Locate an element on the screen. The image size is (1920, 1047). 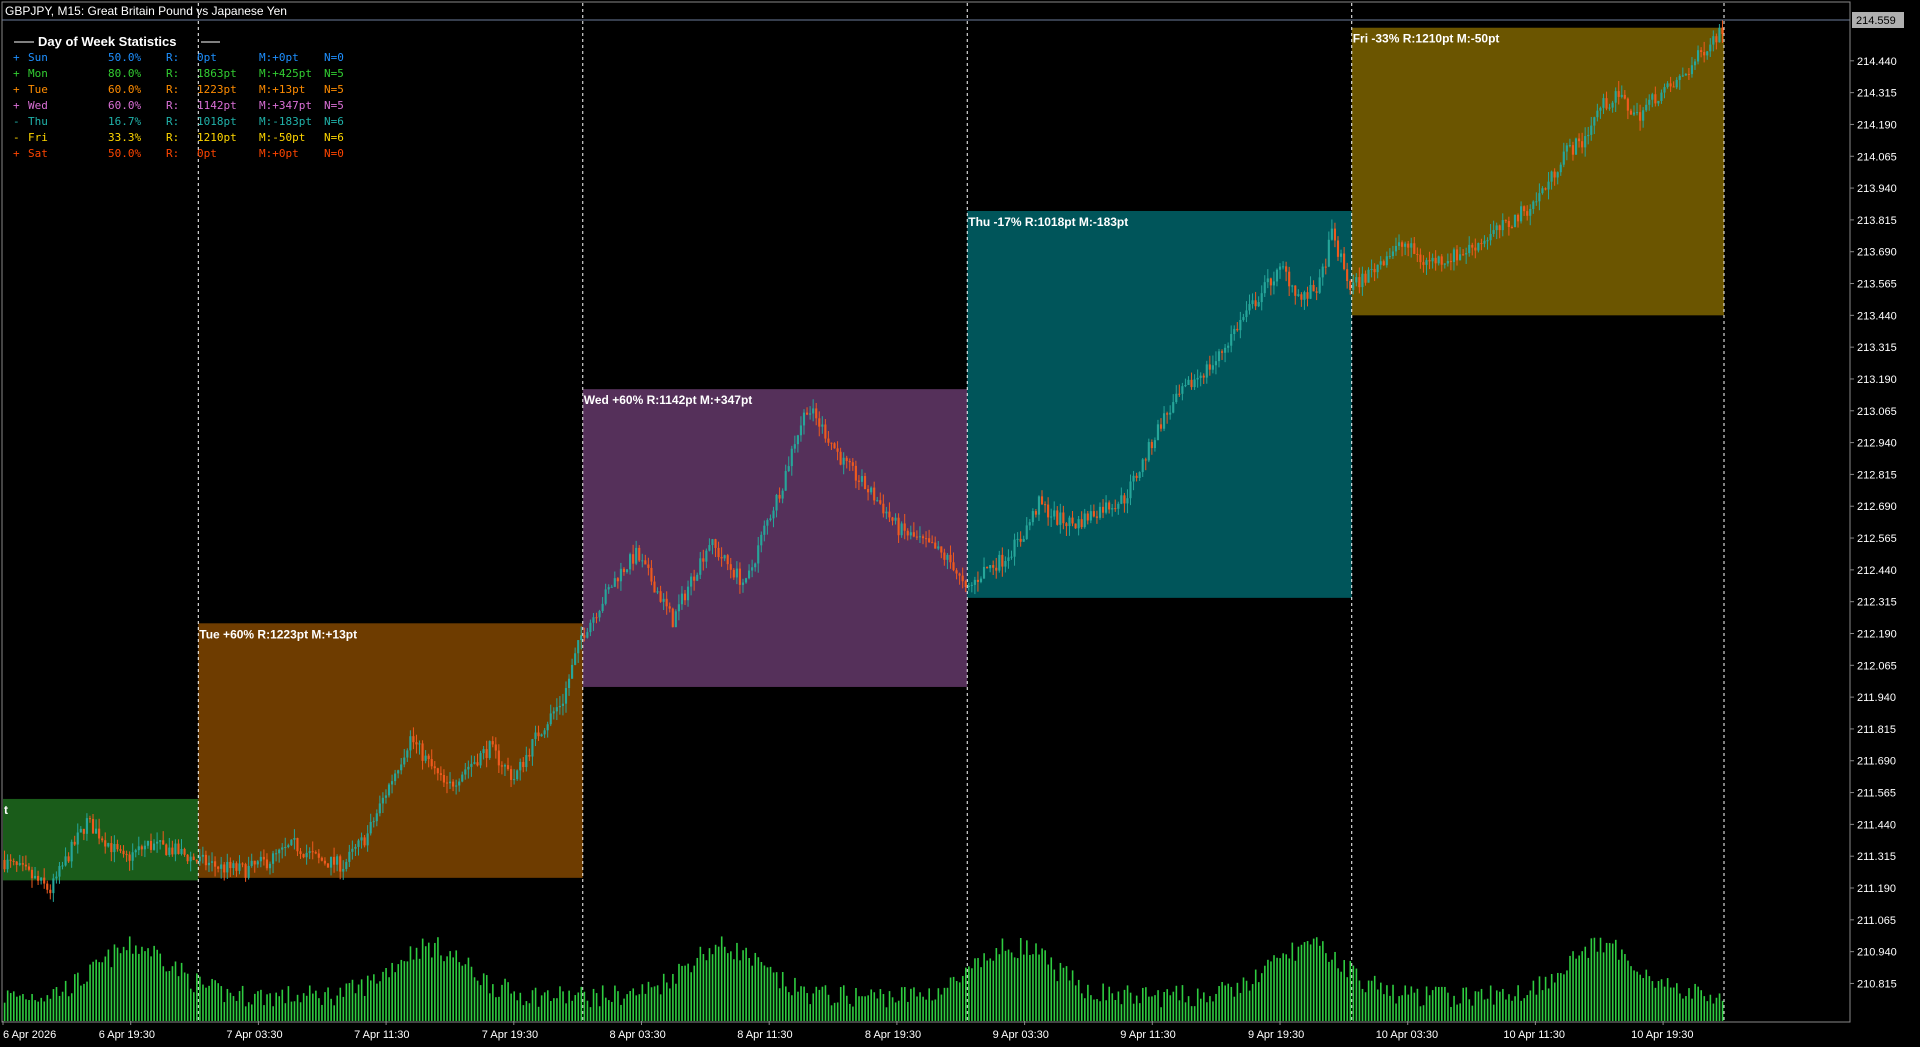
stats-r-label: R: is located at coordinates (172, 153).